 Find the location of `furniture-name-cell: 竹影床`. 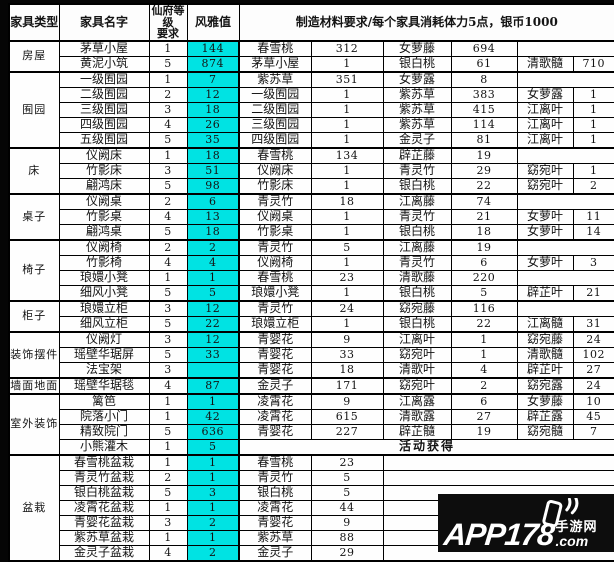

furniture-name-cell: 竹影床 is located at coordinates (104, 170).